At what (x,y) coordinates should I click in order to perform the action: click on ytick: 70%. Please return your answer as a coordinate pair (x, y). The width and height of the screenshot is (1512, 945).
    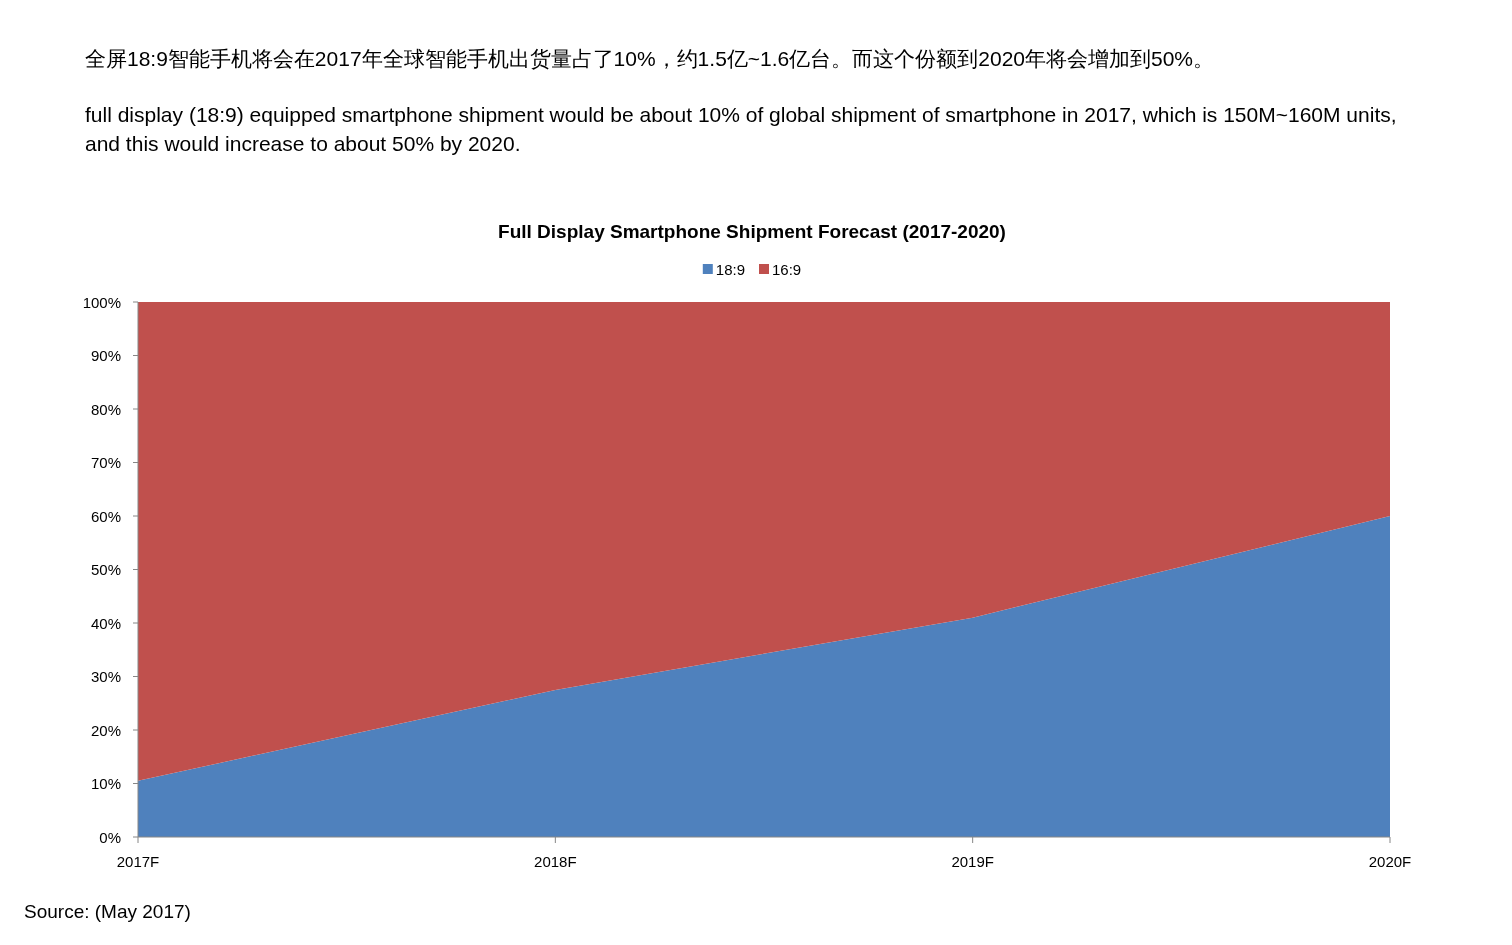
    Looking at the image, I should click on (105, 462).